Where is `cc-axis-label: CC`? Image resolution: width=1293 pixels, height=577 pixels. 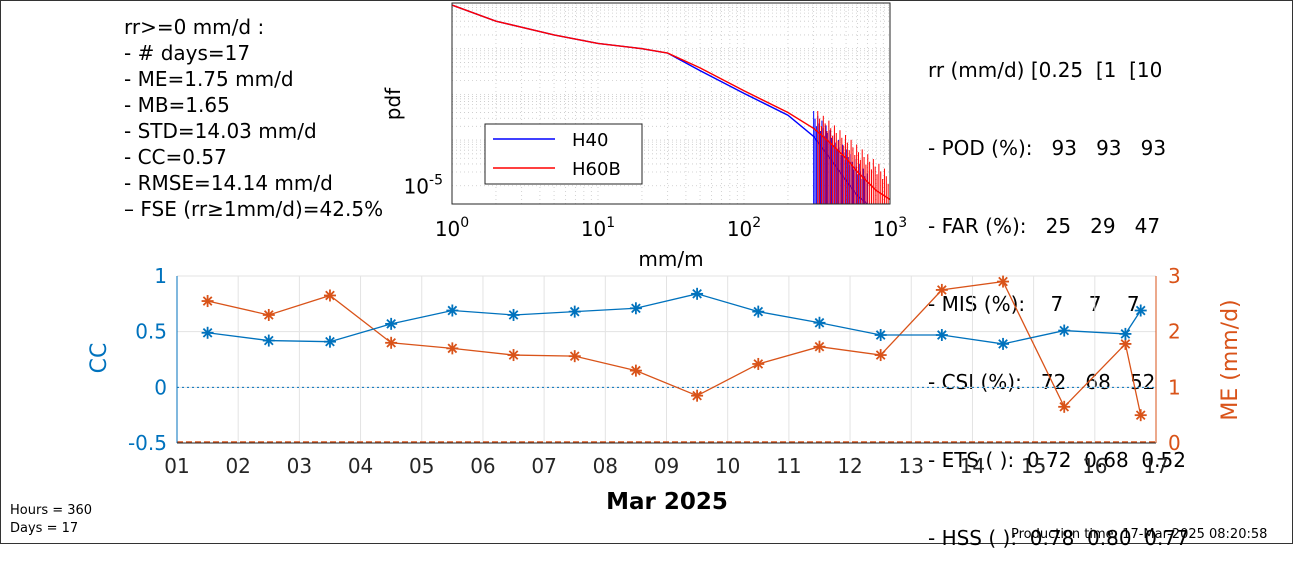
cc-axis-label: CC is located at coordinates (99, 358).